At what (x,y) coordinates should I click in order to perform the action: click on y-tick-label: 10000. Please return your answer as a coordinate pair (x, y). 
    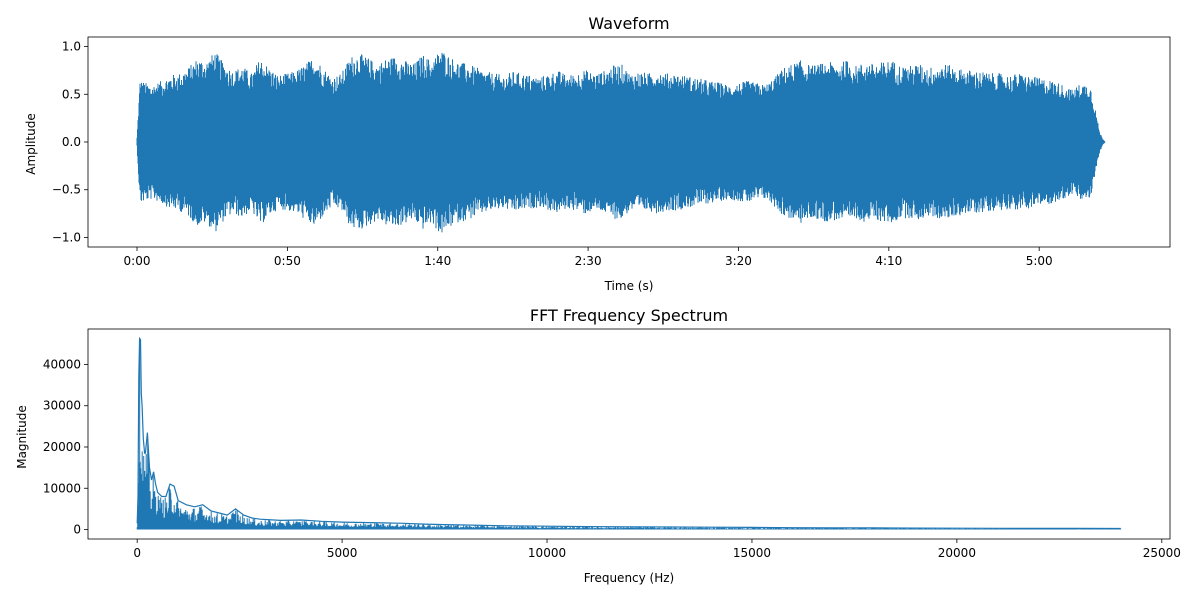
    Looking at the image, I should click on (62, 488).